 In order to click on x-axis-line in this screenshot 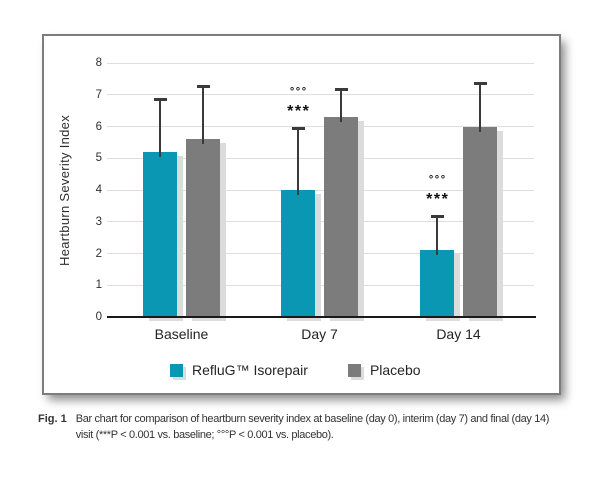, I will do `click(321, 317)`.